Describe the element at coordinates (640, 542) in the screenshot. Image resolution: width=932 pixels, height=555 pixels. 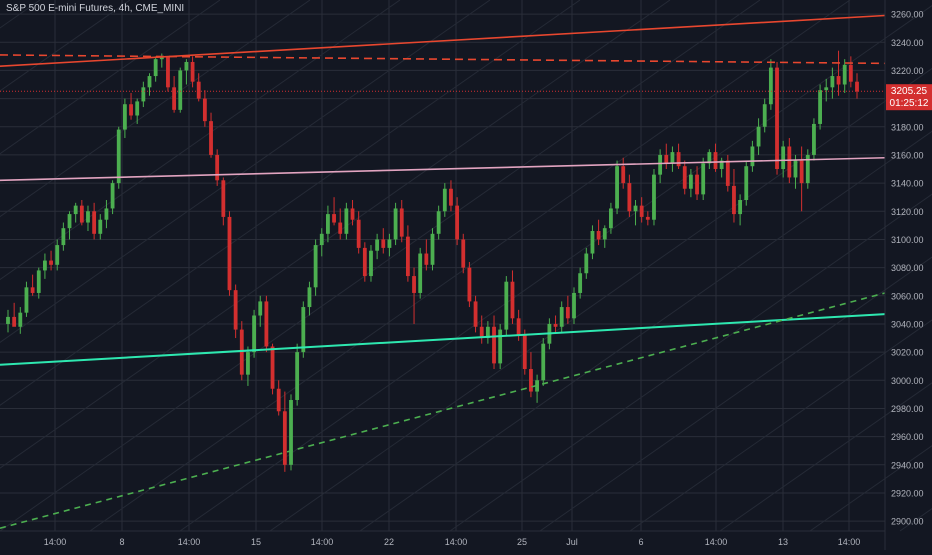
I see `time-tick-label: 6` at that location.